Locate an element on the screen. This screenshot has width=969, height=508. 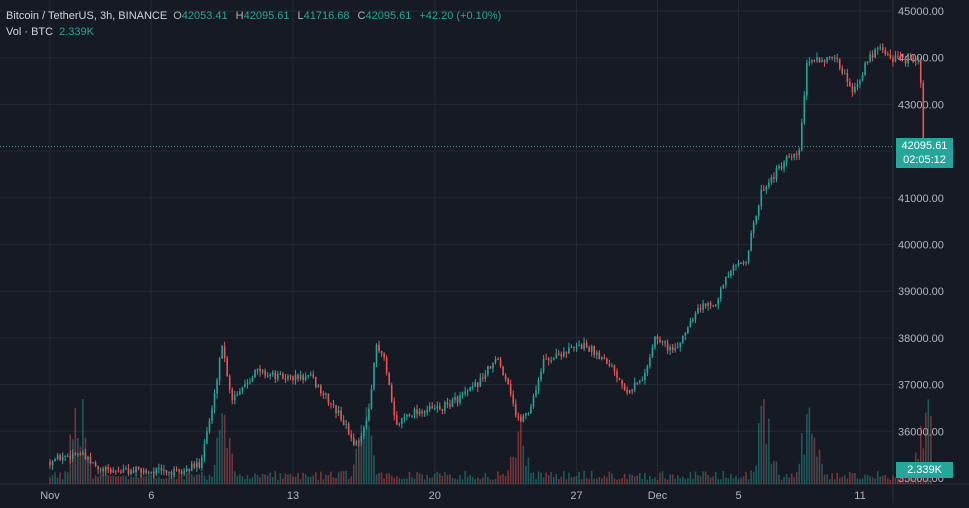
time-tick-label: 5 is located at coordinates (738, 496).